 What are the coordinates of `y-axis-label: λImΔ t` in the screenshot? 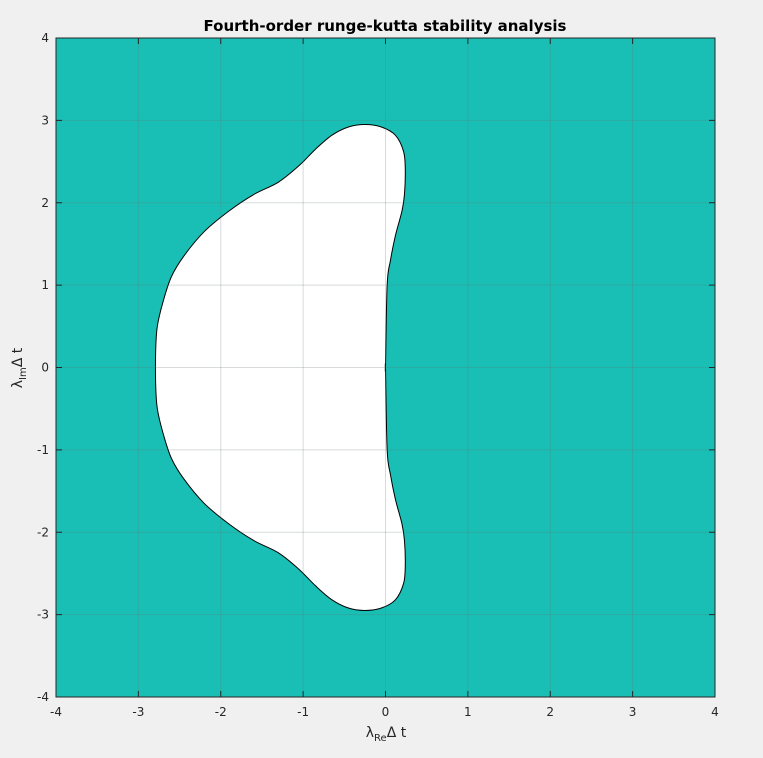 It's located at (19, 367).